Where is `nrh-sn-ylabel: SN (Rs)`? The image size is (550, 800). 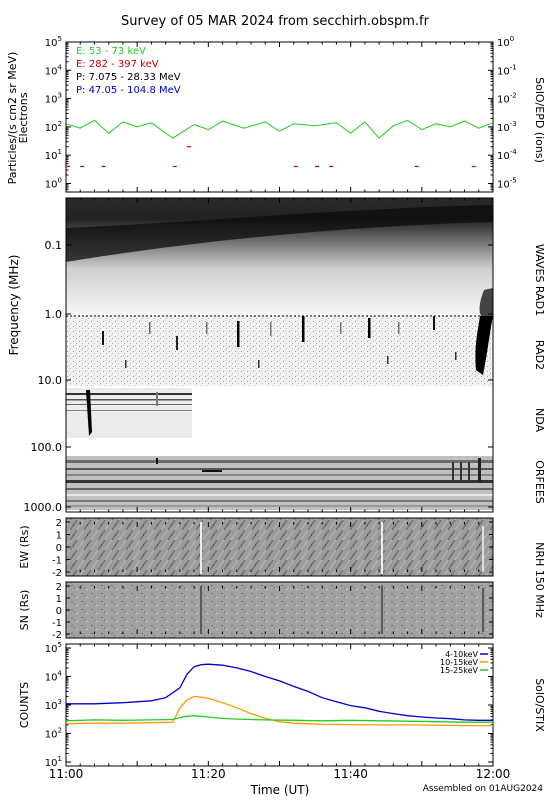
nrh-sn-ylabel: SN (Rs) is located at coordinates (24, 610).